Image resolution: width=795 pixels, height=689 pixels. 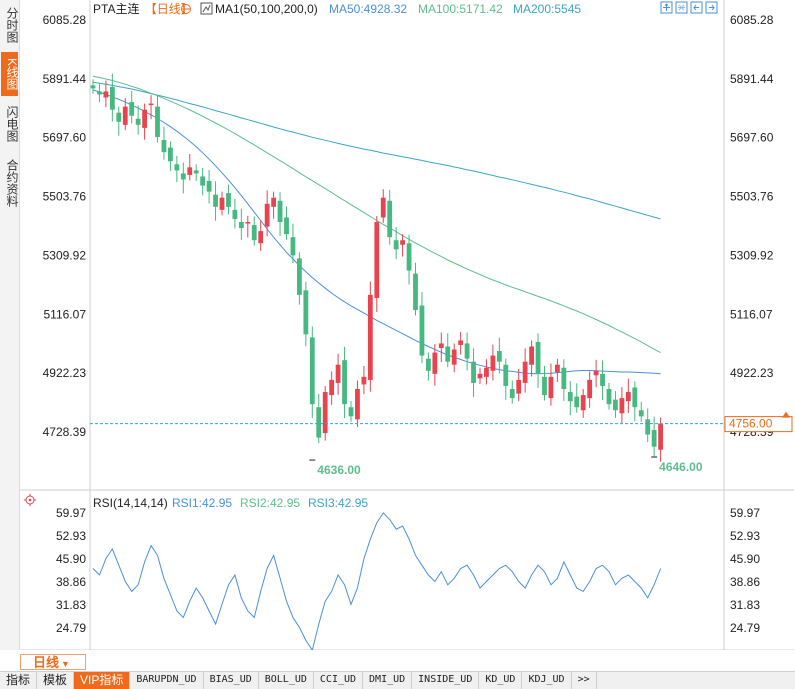 What do you see at coordinates (745, 628) in the screenshot?
I see `rsi-tick-right: 24.79` at bounding box center [745, 628].